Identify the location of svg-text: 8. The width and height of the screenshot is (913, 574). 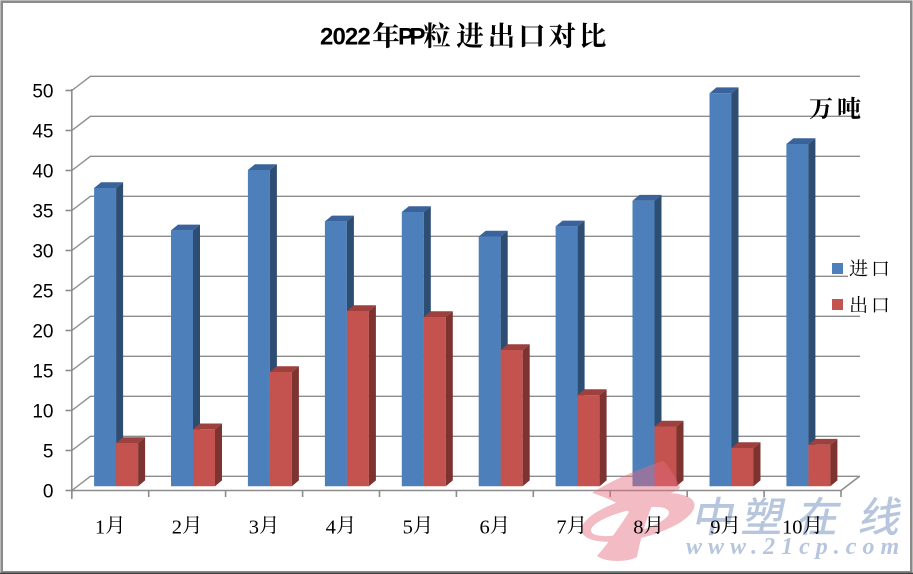
(638, 528).